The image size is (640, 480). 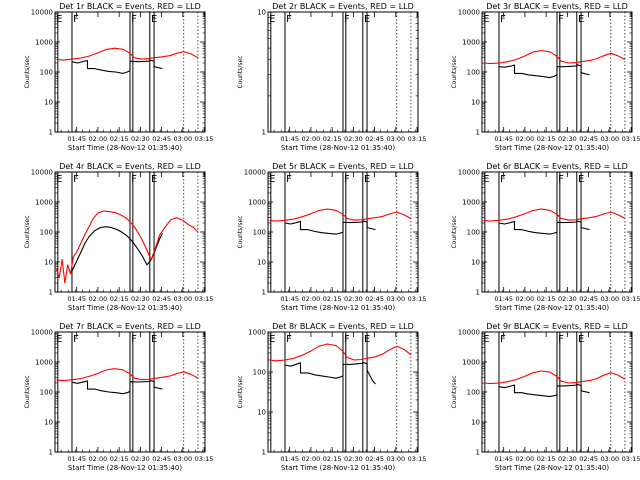 I want to click on chart-title: Det 4r BLACK = Events, RED = LLD, so click(x=130, y=166).